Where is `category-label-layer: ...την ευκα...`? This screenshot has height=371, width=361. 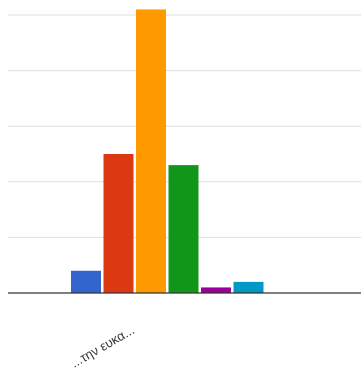 category-label-layer: ...την ευκα... is located at coordinates (102, 346).